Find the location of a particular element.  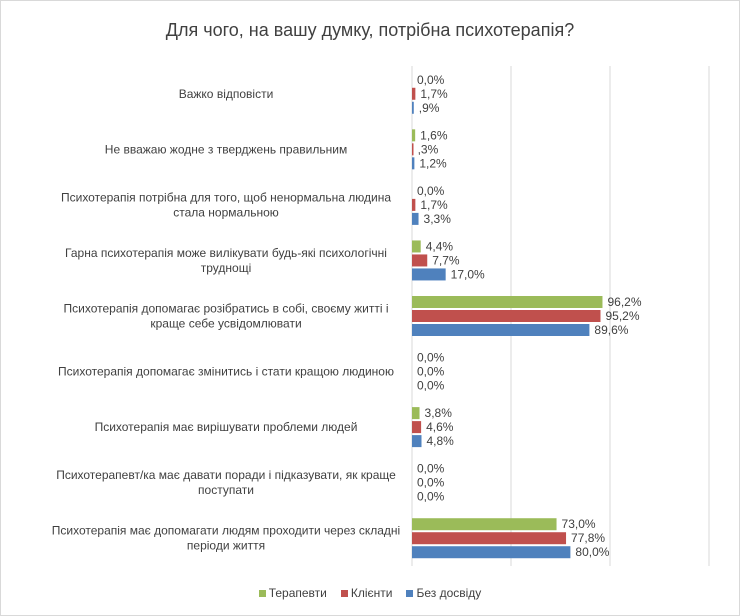

data-label: 73,0% is located at coordinates (579, 524).